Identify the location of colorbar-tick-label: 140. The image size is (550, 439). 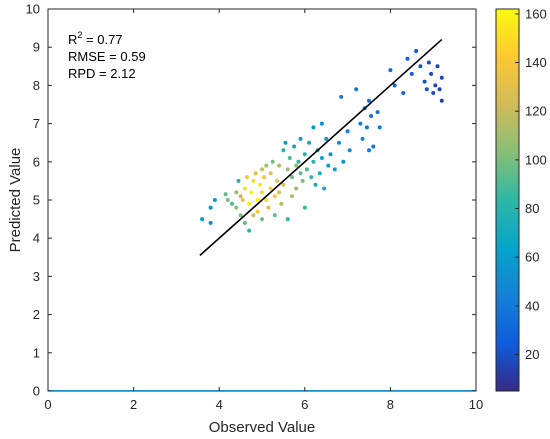
(536, 62).